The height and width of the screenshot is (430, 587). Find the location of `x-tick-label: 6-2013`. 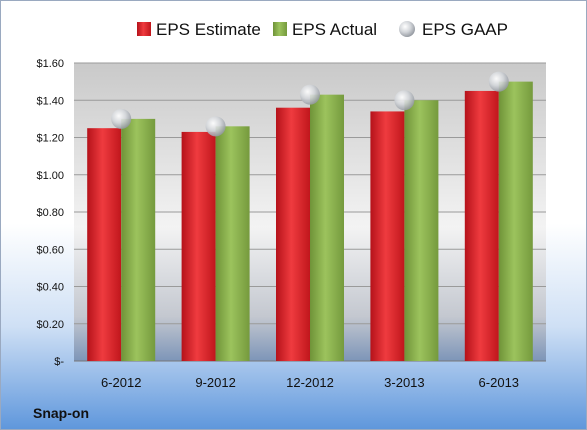

x-tick-label: 6-2013 is located at coordinates (499, 382).